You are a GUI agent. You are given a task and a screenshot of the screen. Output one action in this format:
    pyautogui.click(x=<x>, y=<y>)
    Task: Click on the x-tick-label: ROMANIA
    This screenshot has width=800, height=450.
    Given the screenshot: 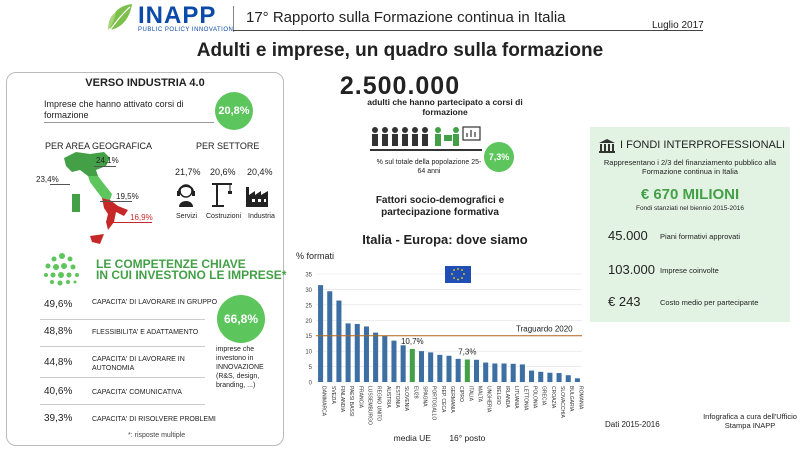 What is the action you would take?
    pyautogui.click(x=580, y=398)
    